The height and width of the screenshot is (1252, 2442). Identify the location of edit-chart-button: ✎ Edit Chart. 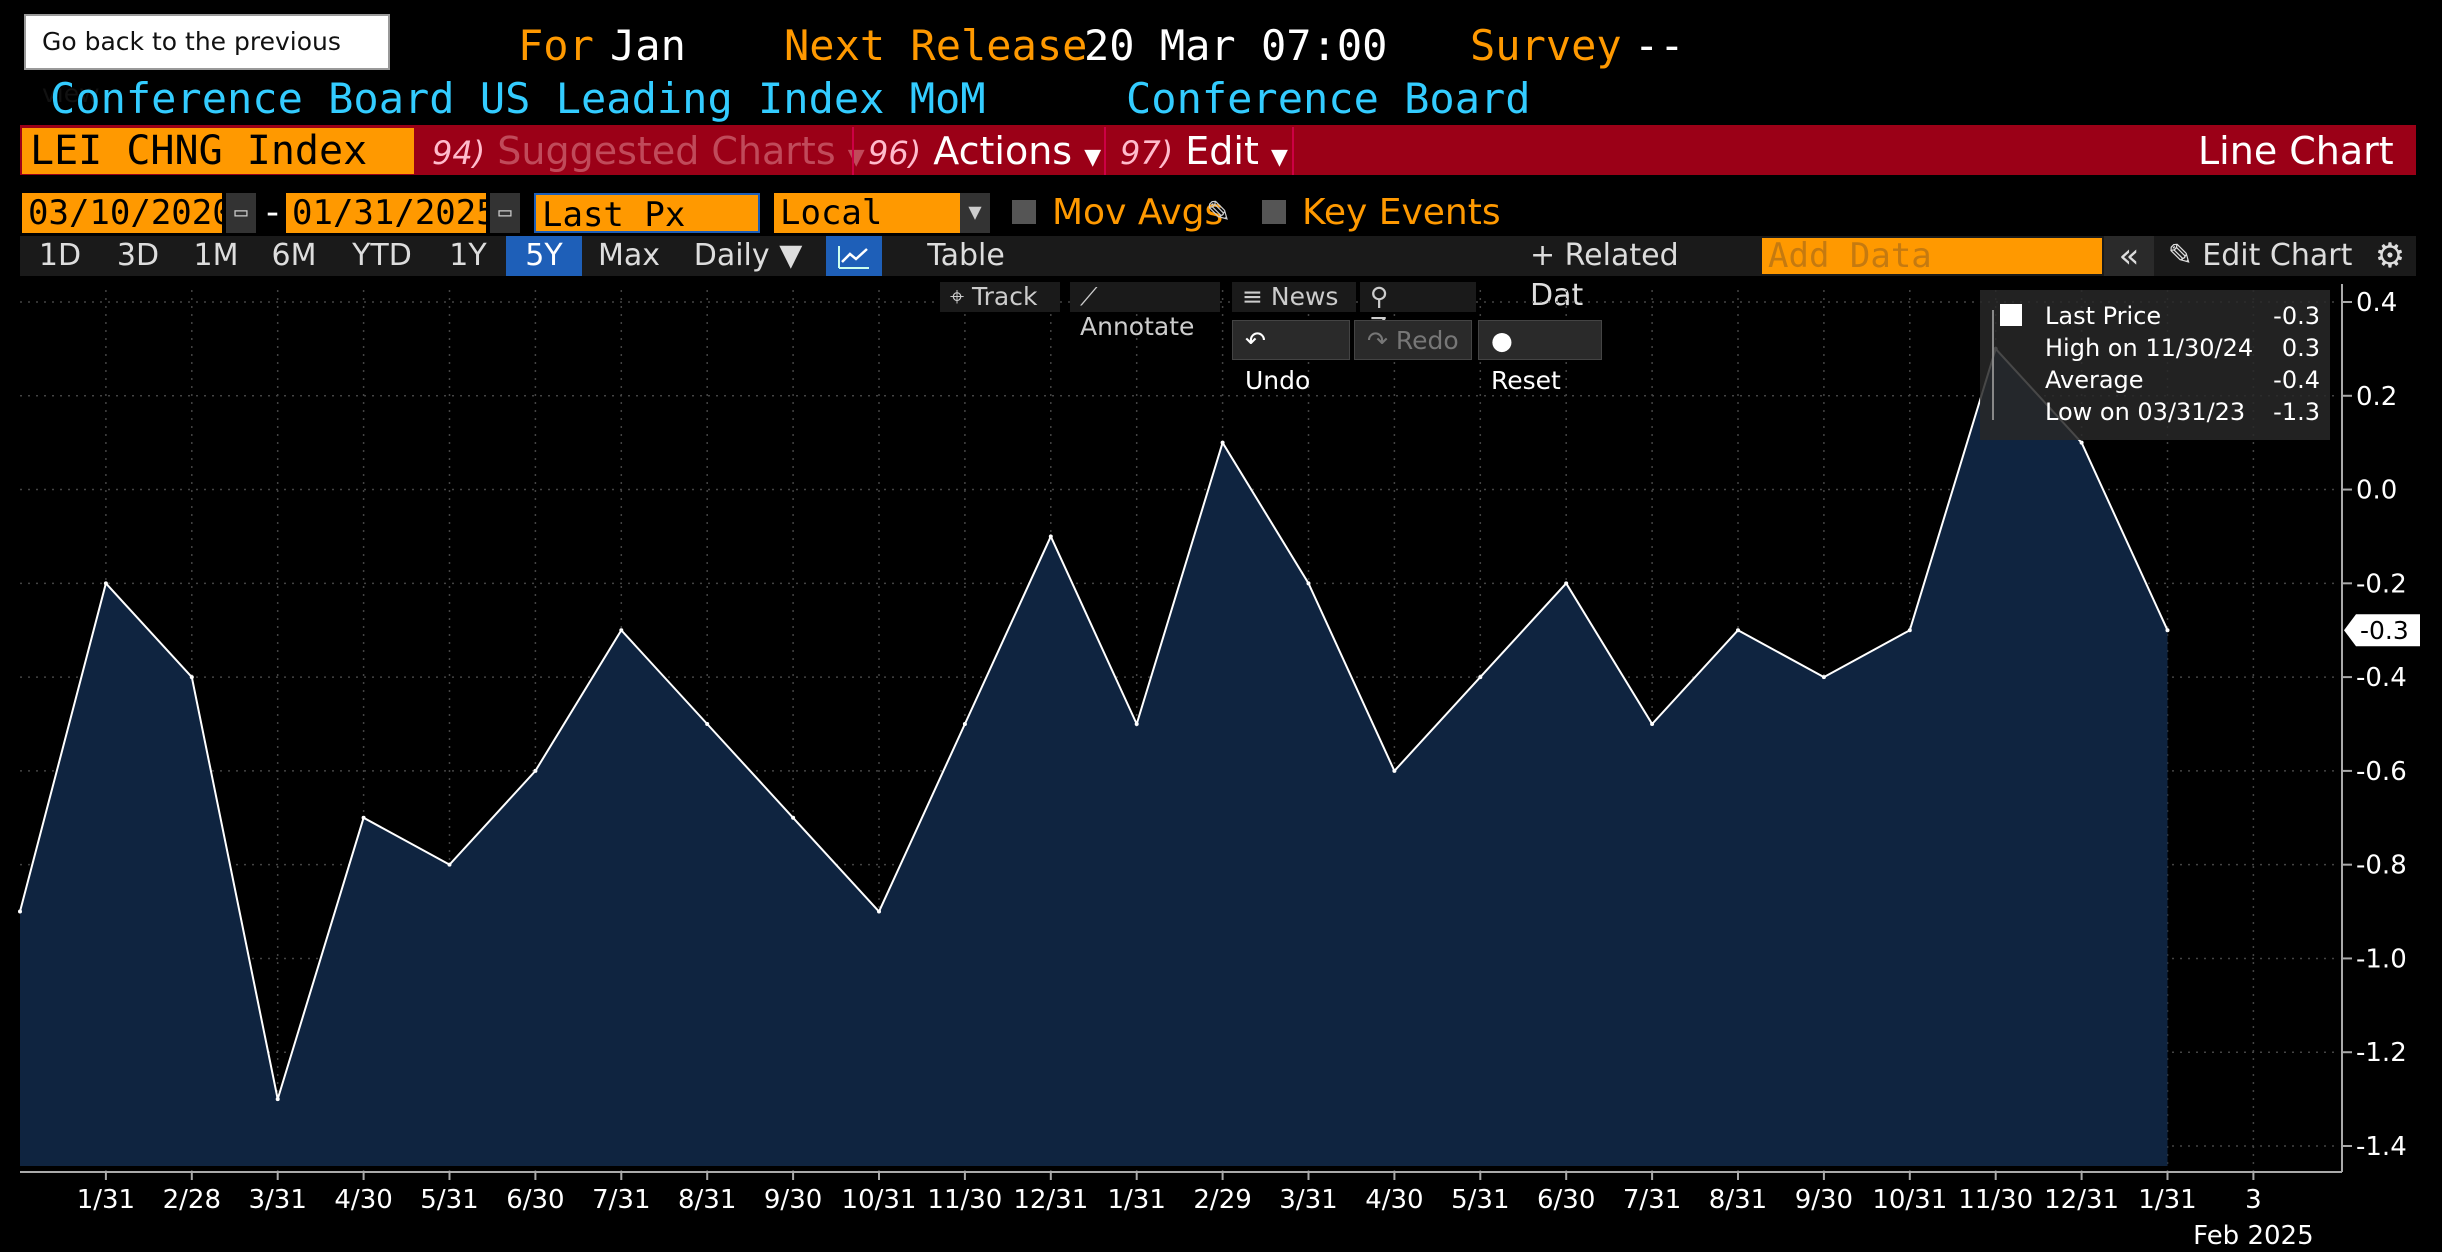
(2260, 256).